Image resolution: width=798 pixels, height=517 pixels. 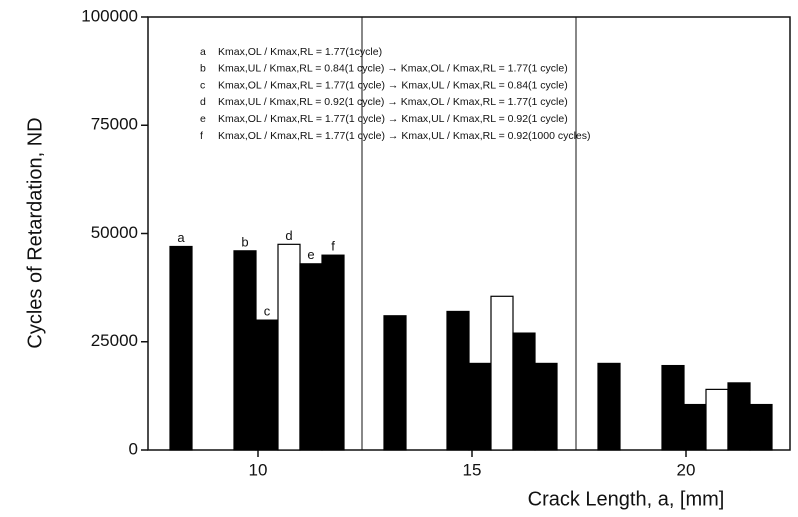 What do you see at coordinates (288, 235) in the screenshot?
I see `bar-letter: d` at bounding box center [288, 235].